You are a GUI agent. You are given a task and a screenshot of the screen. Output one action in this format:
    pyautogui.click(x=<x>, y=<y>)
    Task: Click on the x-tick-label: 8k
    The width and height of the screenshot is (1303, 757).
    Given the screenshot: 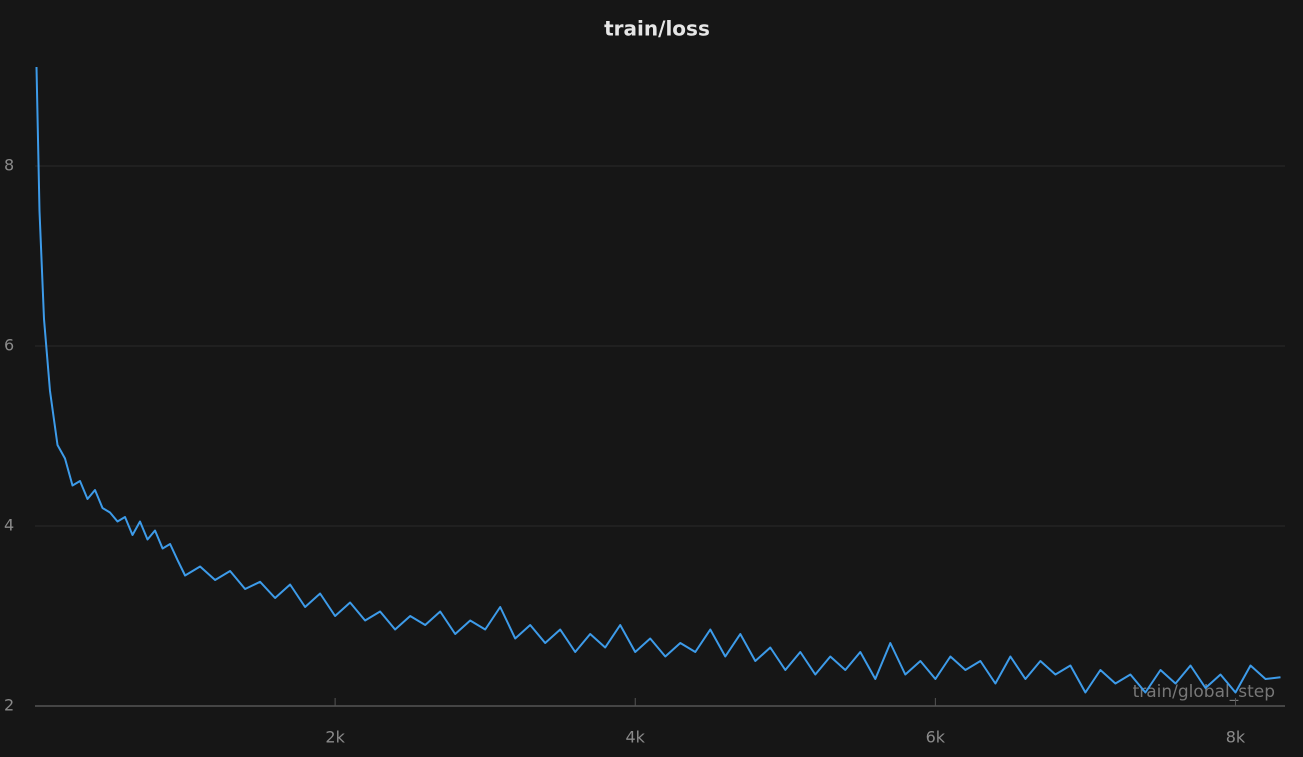 What is the action you would take?
    pyautogui.click(x=1236, y=737)
    